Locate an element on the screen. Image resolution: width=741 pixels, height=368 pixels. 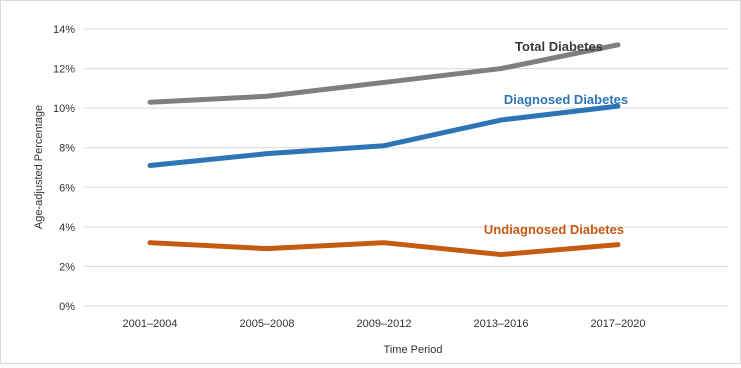
series-line-diagnosed-diabetes is located at coordinates (384, 136).